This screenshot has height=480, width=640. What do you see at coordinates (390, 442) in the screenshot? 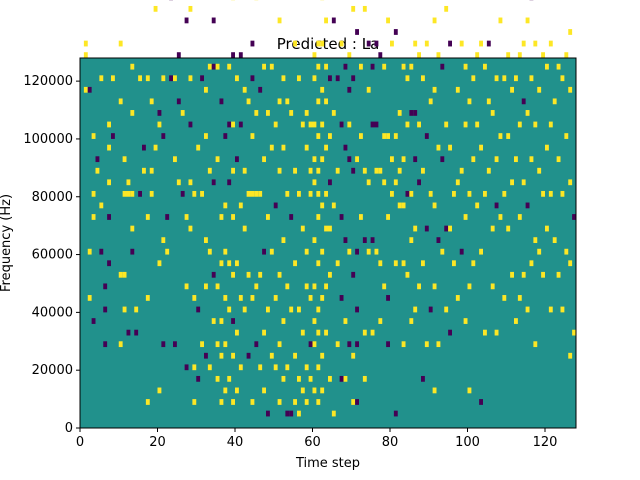
I see `x-tick-label: 80` at bounding box center [390, 442].